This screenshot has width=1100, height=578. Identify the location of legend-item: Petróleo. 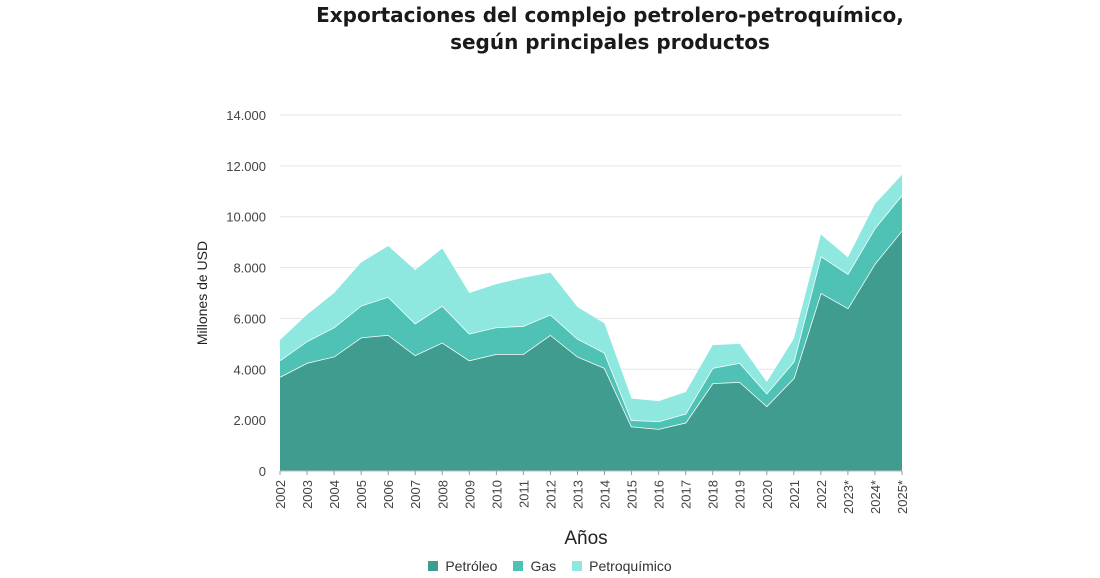
(462, 566).